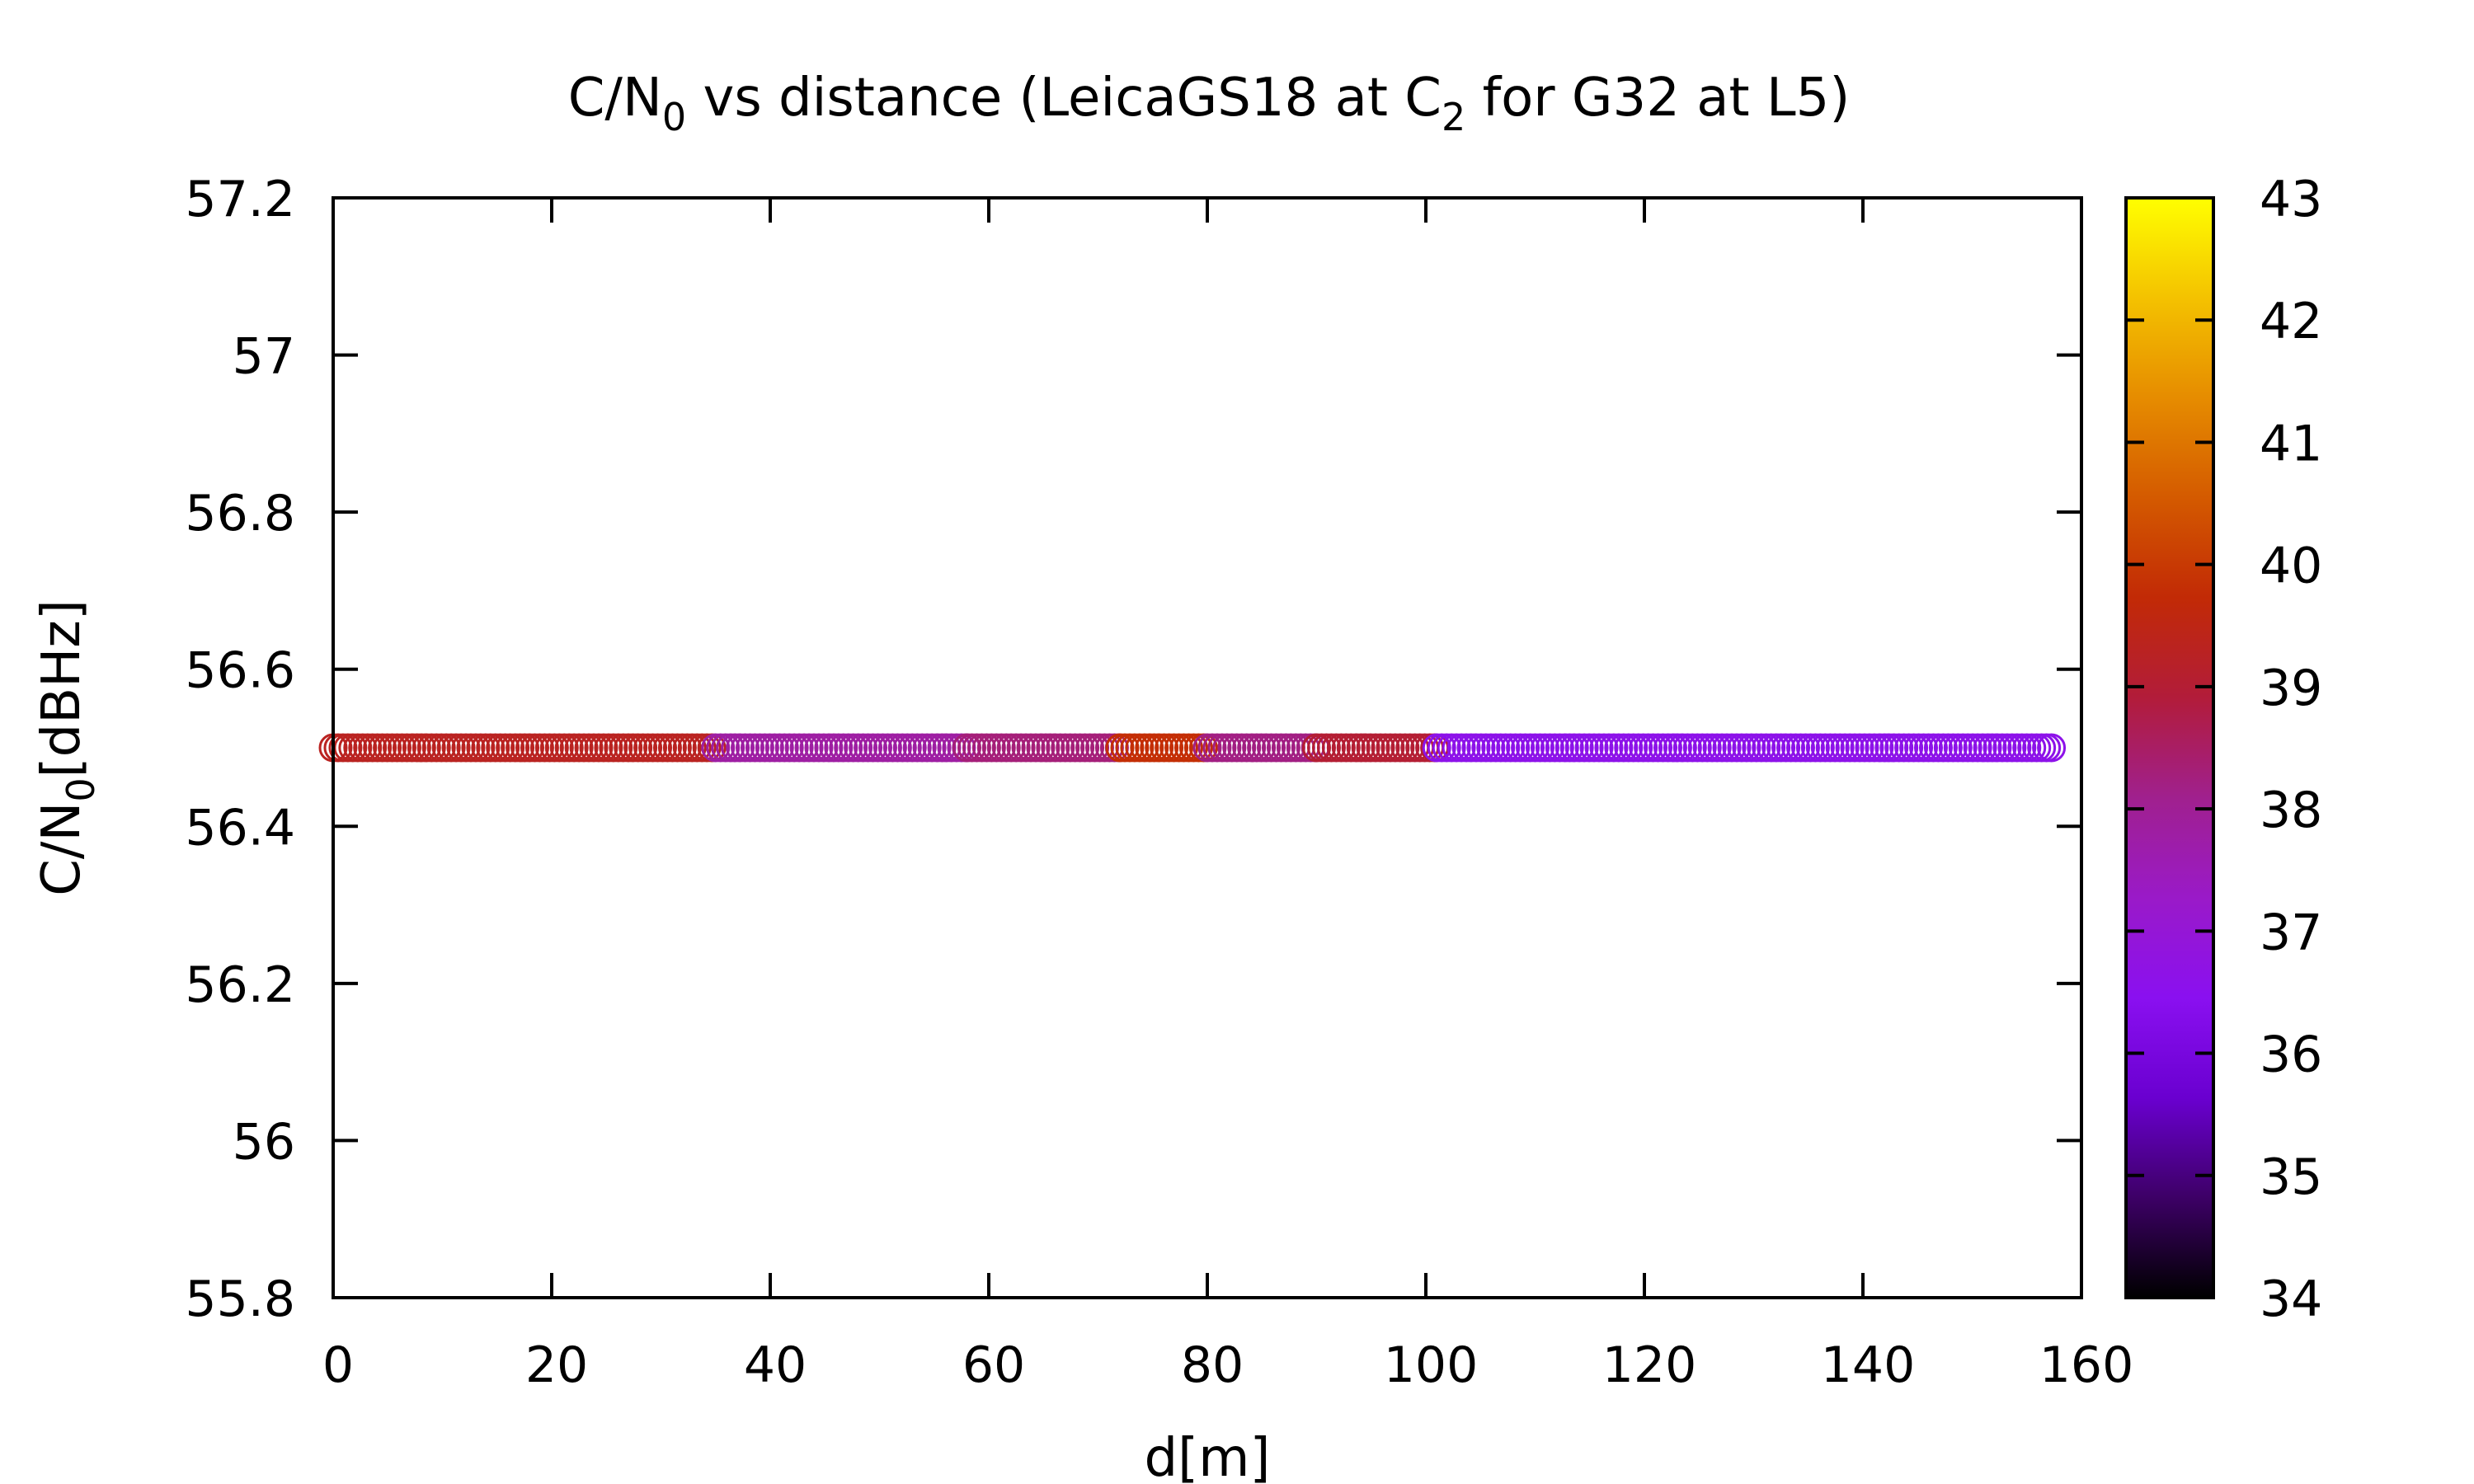 This screenshot has height=1484, width=2474. I want to click on data-point, so click(2052, 748).